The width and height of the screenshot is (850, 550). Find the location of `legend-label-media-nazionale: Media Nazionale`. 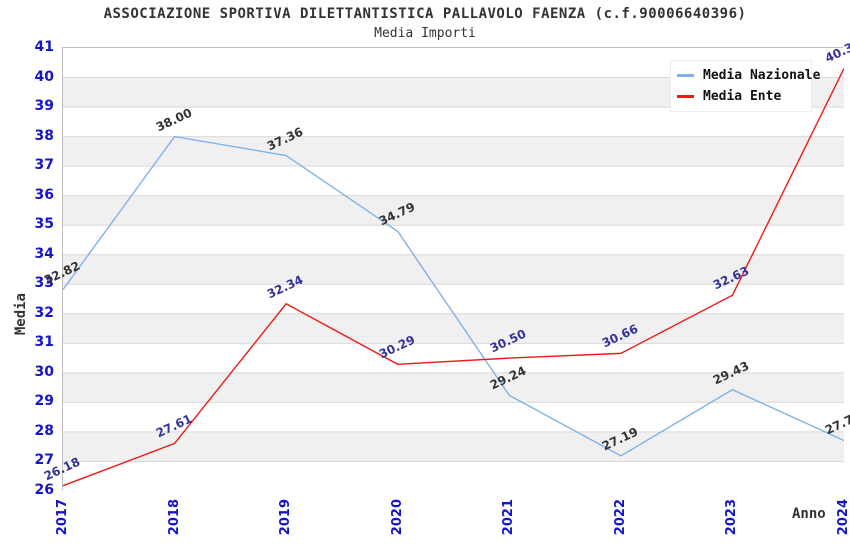

legend-label-media-nazionale: Media Nazionale is located at coordinates (762, 75).